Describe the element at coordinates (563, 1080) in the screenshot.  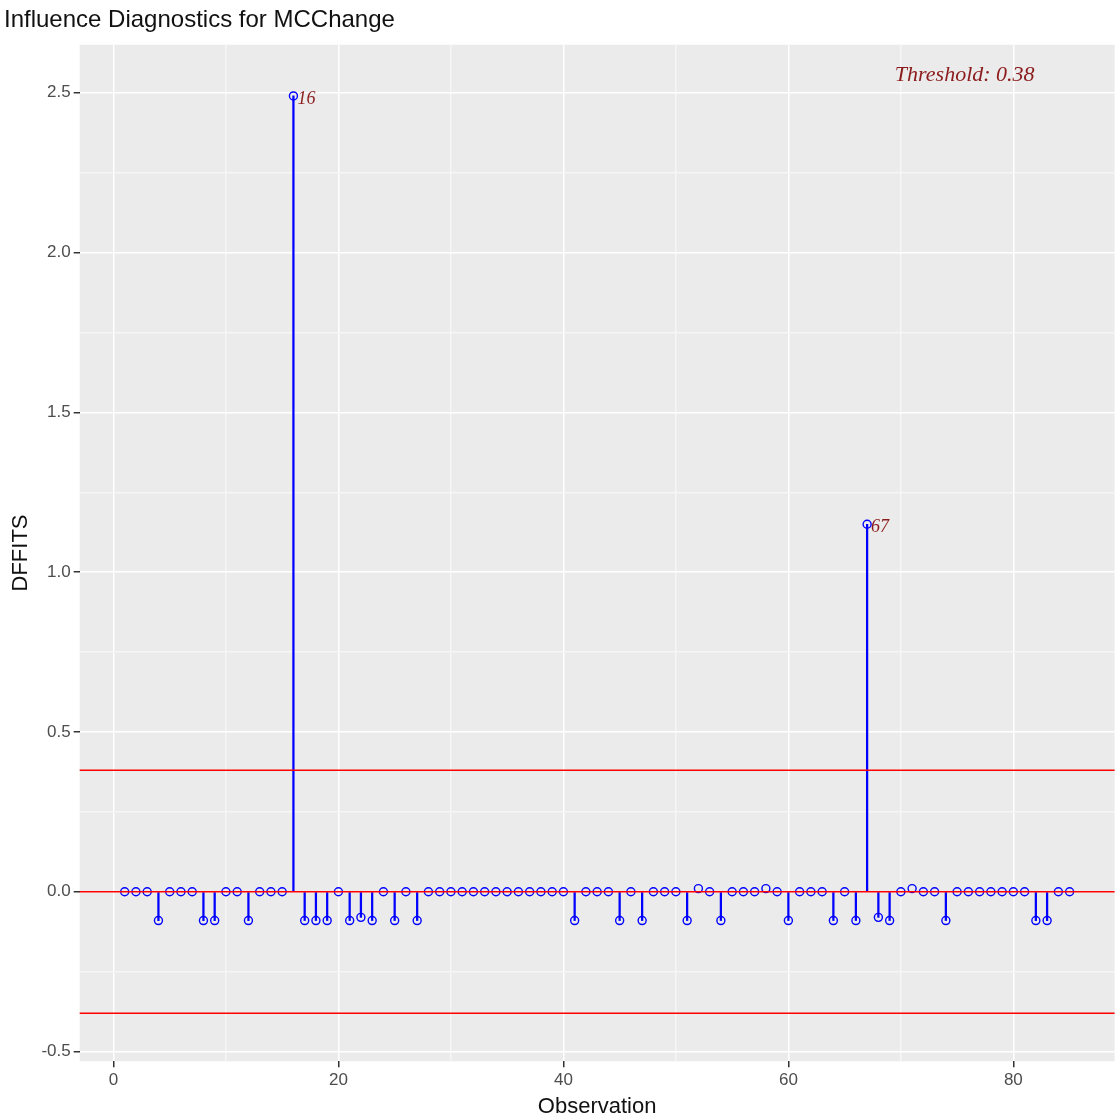
I see `x-tick-label: 40` at that location.